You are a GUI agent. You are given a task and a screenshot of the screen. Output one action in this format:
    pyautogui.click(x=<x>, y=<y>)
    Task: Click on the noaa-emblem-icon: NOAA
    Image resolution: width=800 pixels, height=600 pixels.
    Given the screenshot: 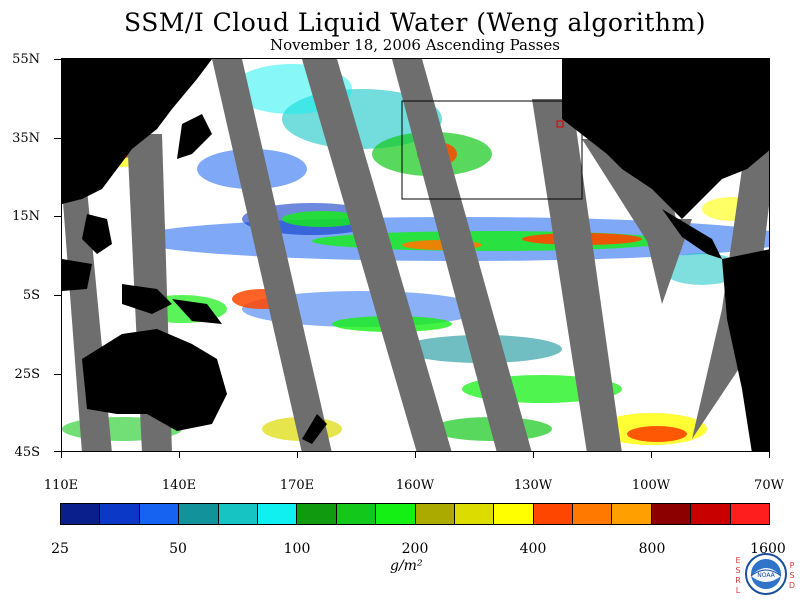 What is the action you would take?
    pyautogui.click(x=766, y=574)
    